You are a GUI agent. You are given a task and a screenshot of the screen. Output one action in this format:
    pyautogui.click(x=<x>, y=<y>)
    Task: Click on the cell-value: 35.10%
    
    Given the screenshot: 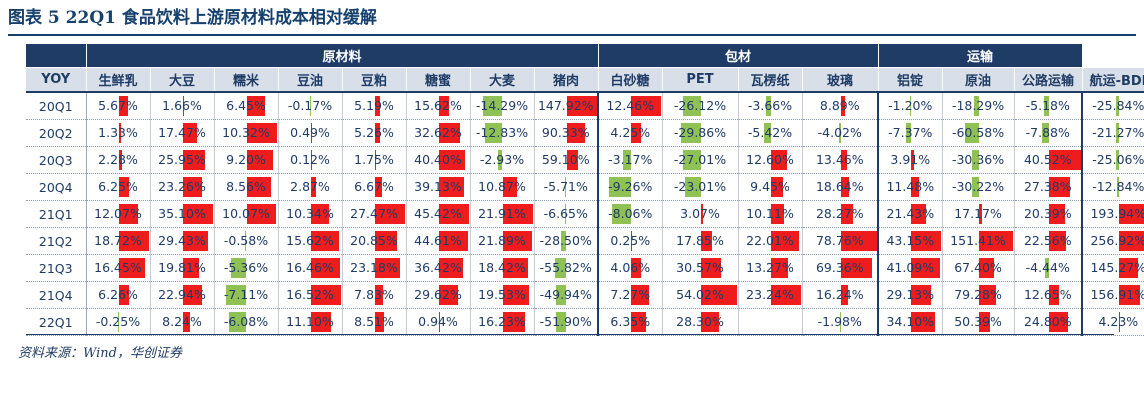 What is the action you would take?
    pyautogui.click(x=182, y=213)
    